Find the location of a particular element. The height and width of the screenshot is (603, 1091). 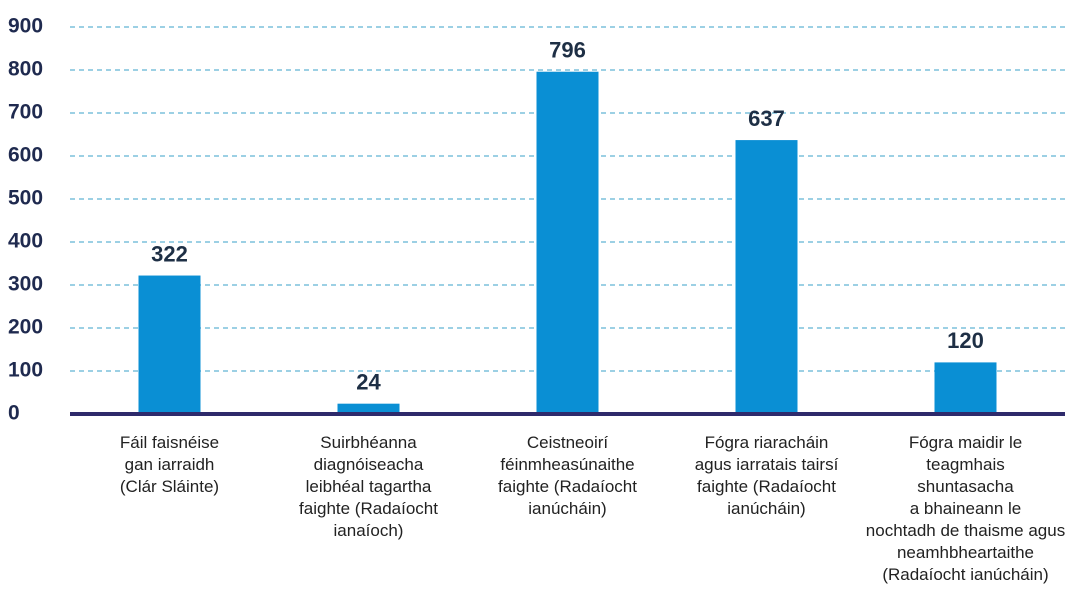

y-tick-label: 400 is located at coordinates (25, 241).